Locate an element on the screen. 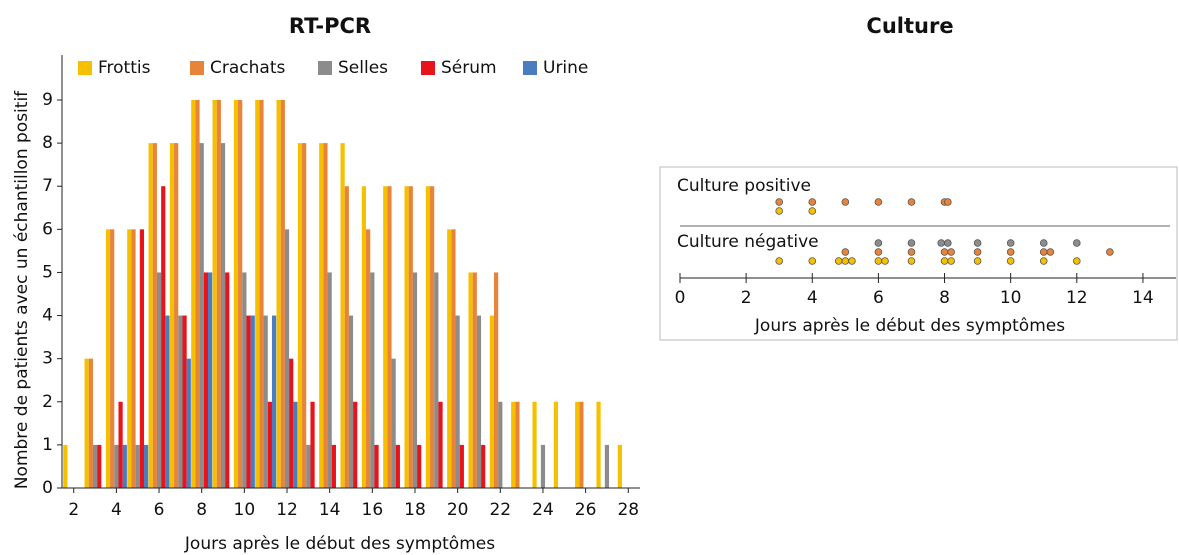 This screenshot has height=555, width=1179. x-tick-label: 28 is located at coordinates (628, 510).